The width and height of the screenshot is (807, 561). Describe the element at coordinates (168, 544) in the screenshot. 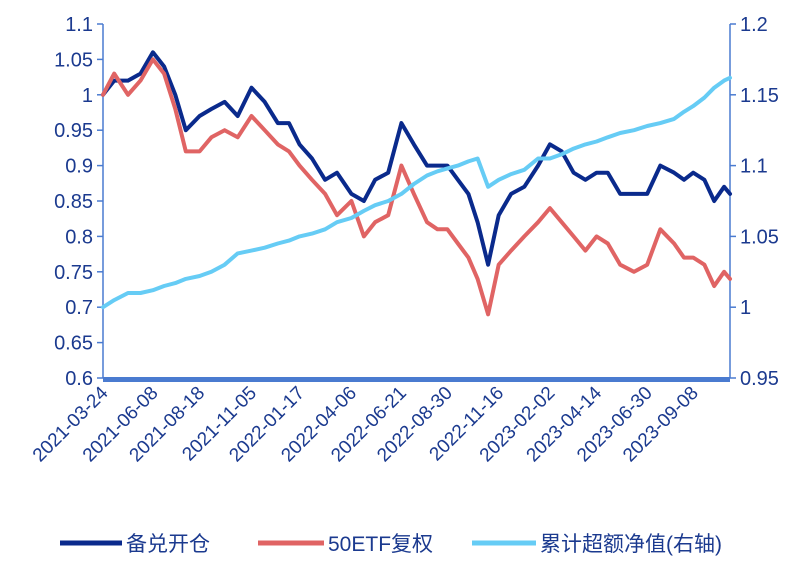

I see `legend-label-1: 备兑开仓` at that location.